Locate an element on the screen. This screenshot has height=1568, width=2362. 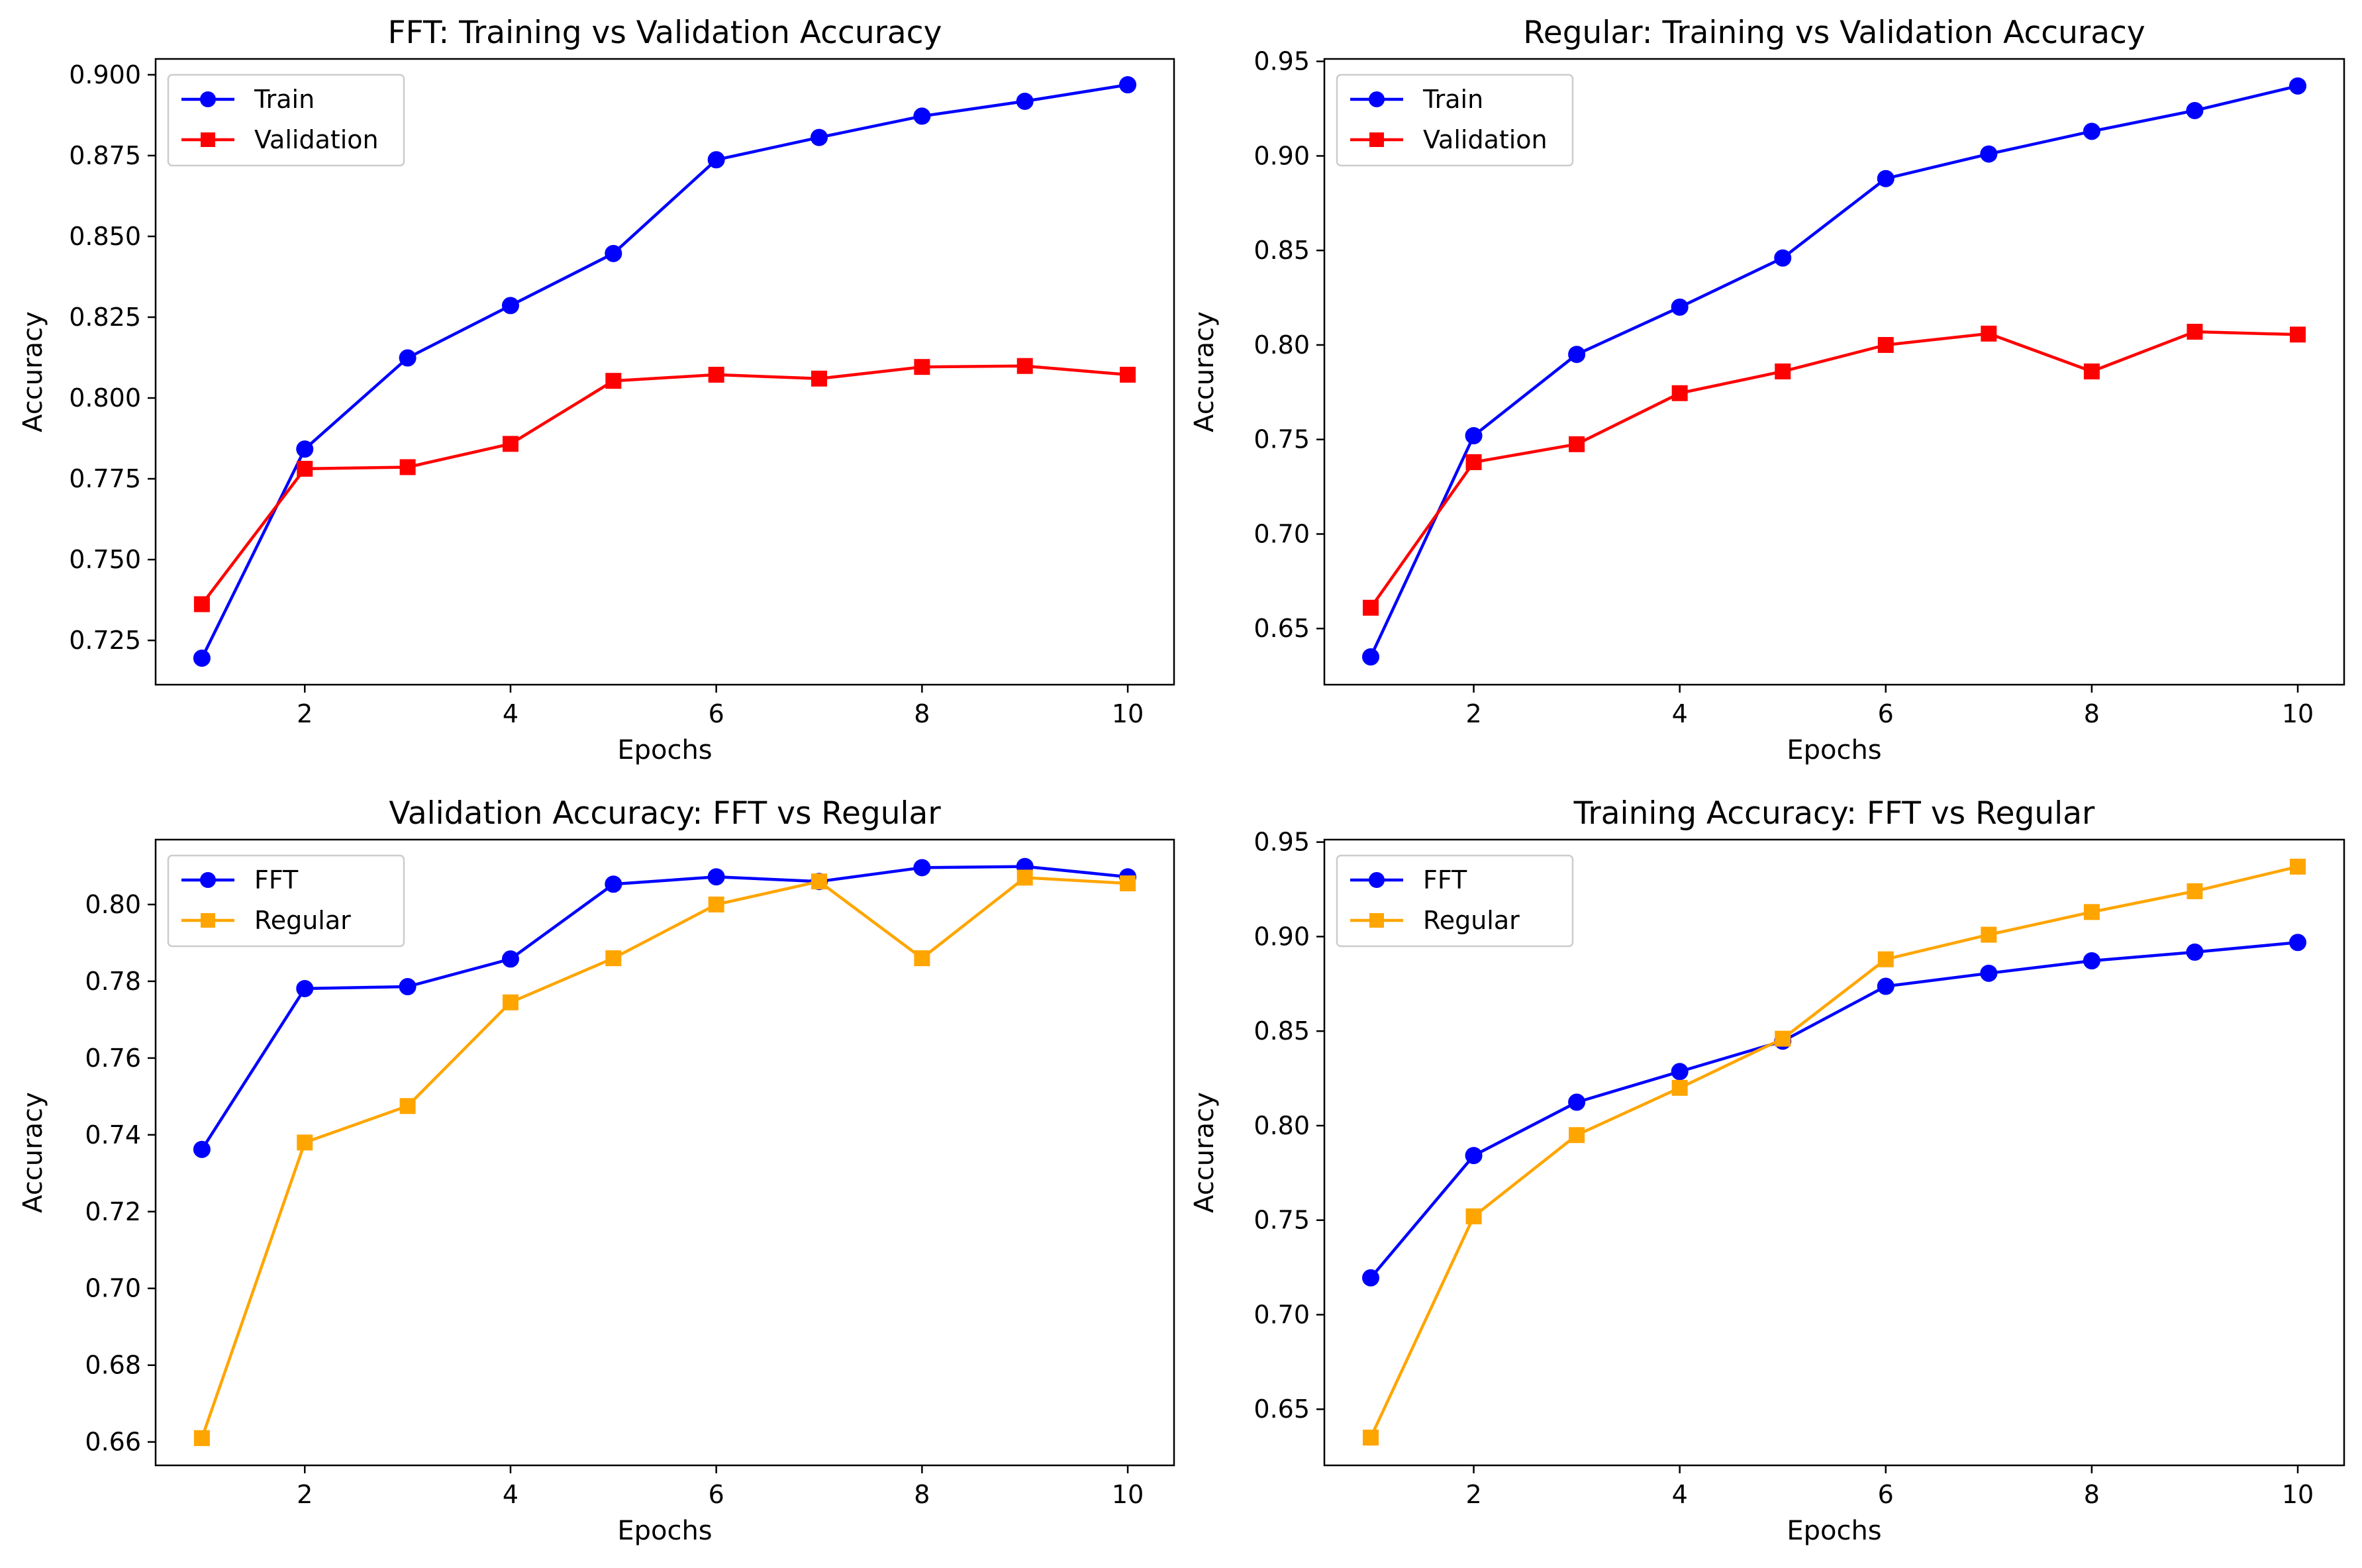
y-tick-label: 0.75 is located at coordinates (1282, 1220).